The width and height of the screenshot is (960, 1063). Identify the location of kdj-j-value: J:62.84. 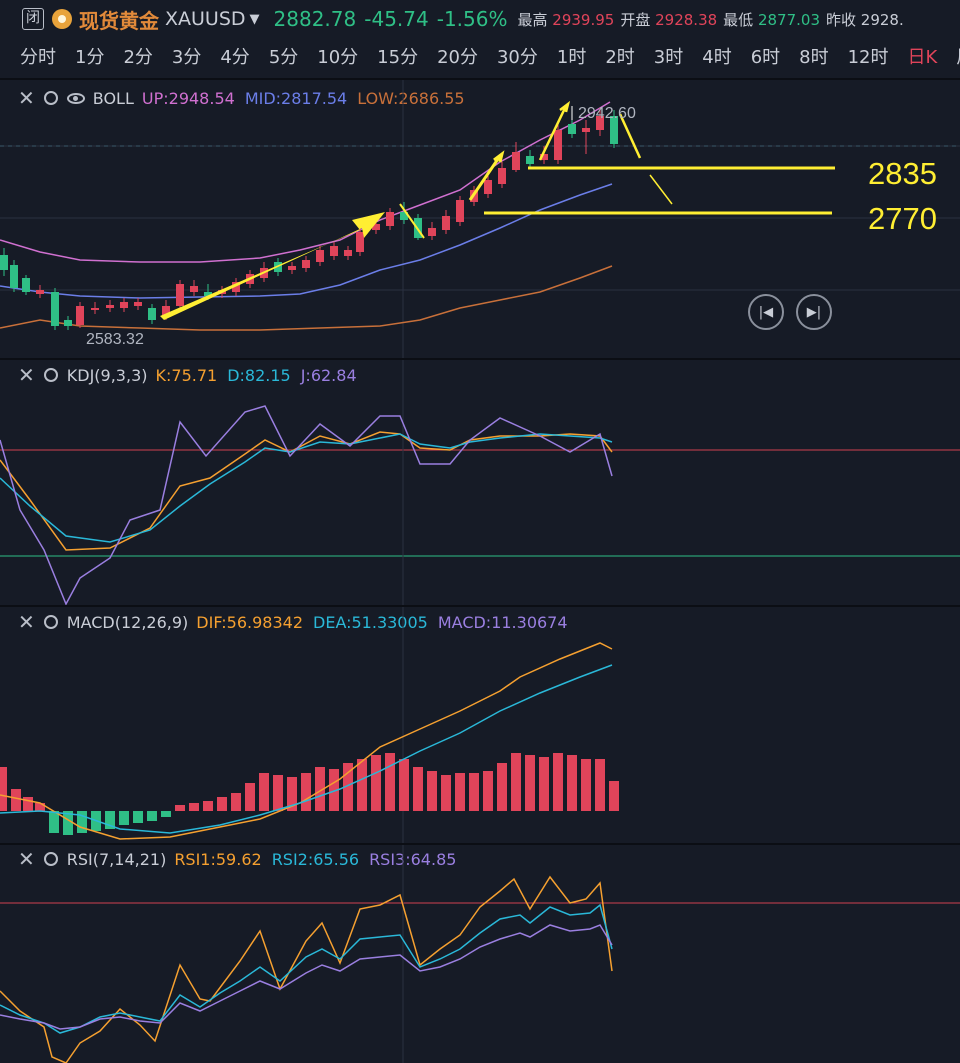
(328, 375).